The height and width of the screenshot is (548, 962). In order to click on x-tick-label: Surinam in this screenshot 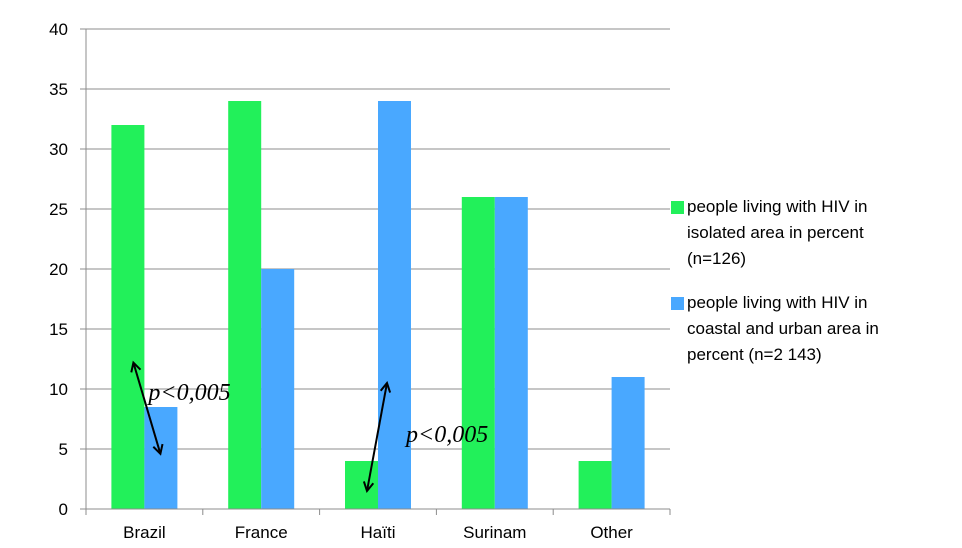, I will do `click(494, 532)`.